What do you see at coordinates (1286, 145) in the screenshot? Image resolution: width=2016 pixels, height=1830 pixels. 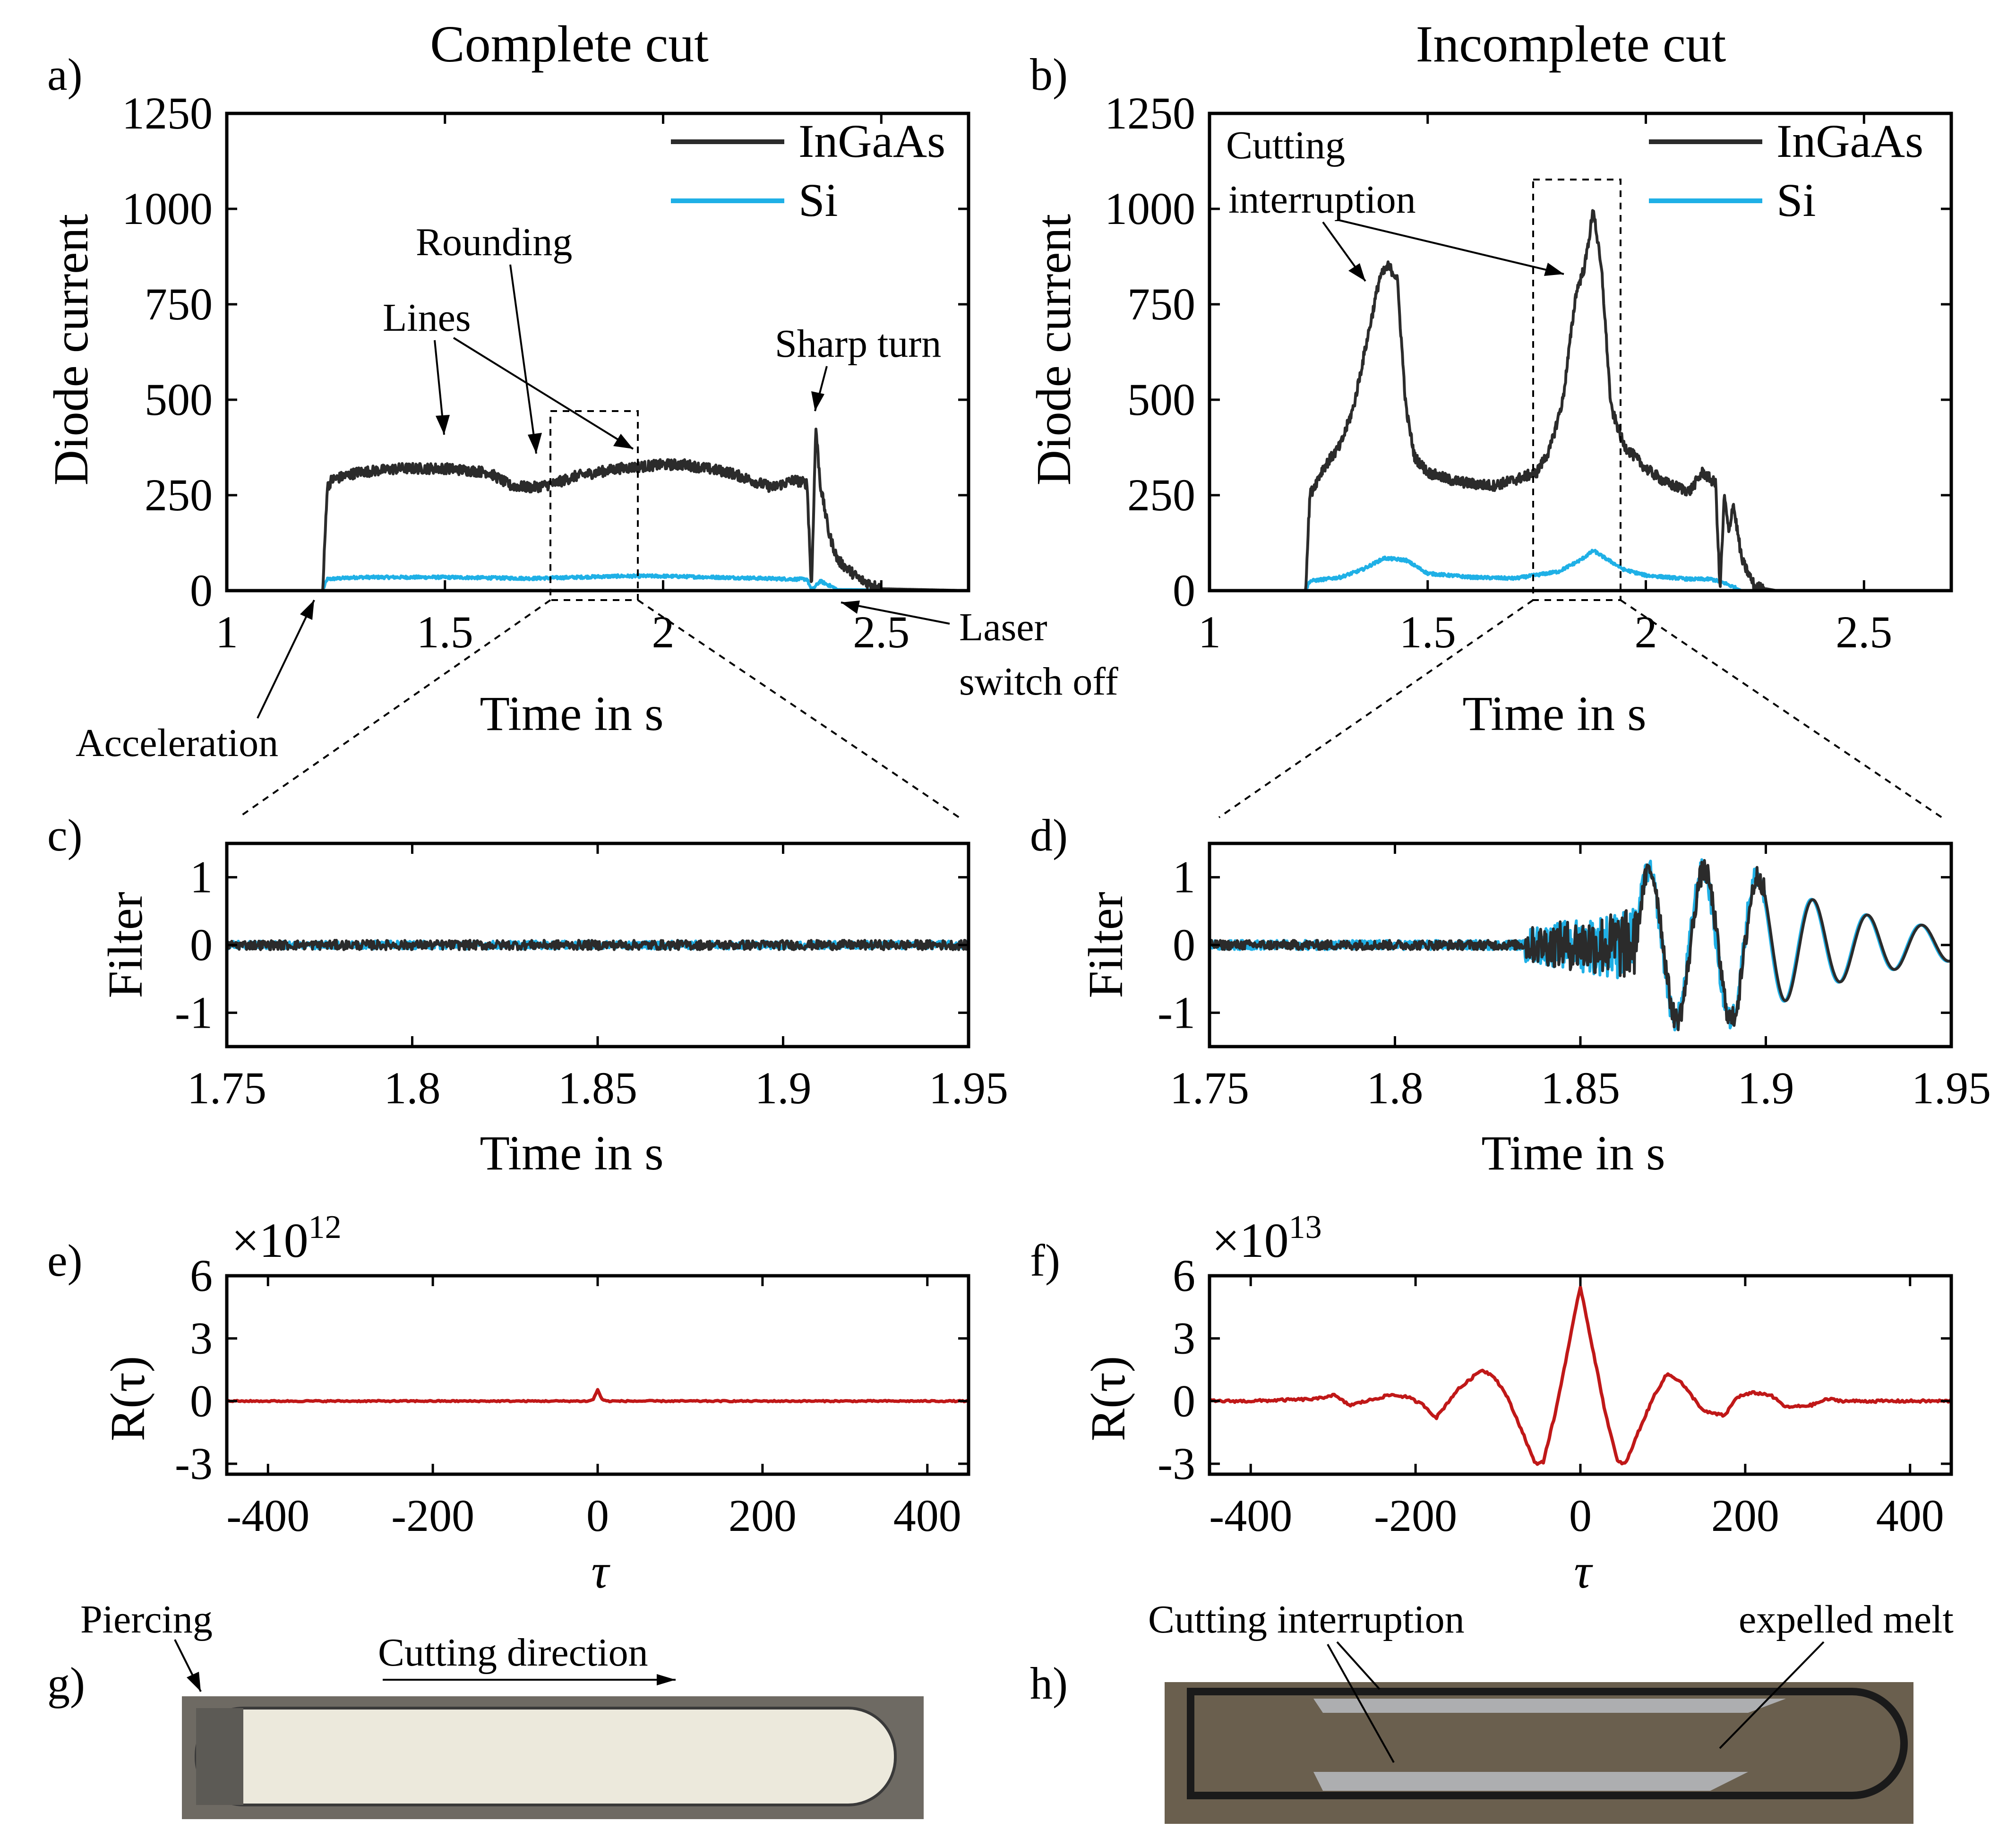 I see `anno-cutting-1: Cutting` at bounding box center [1286, 145].